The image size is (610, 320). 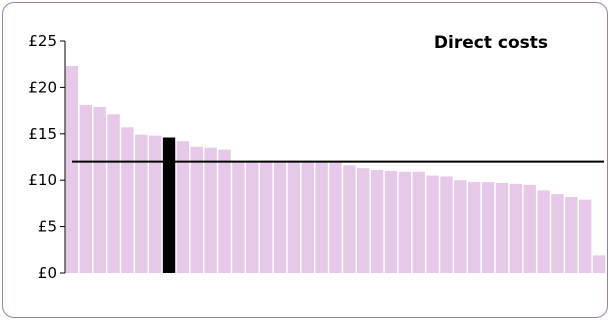 What do you see at coordinates (42, 41) in the screenshot?
I see `y-tick-label: £25` at bounding box center [42, 41].